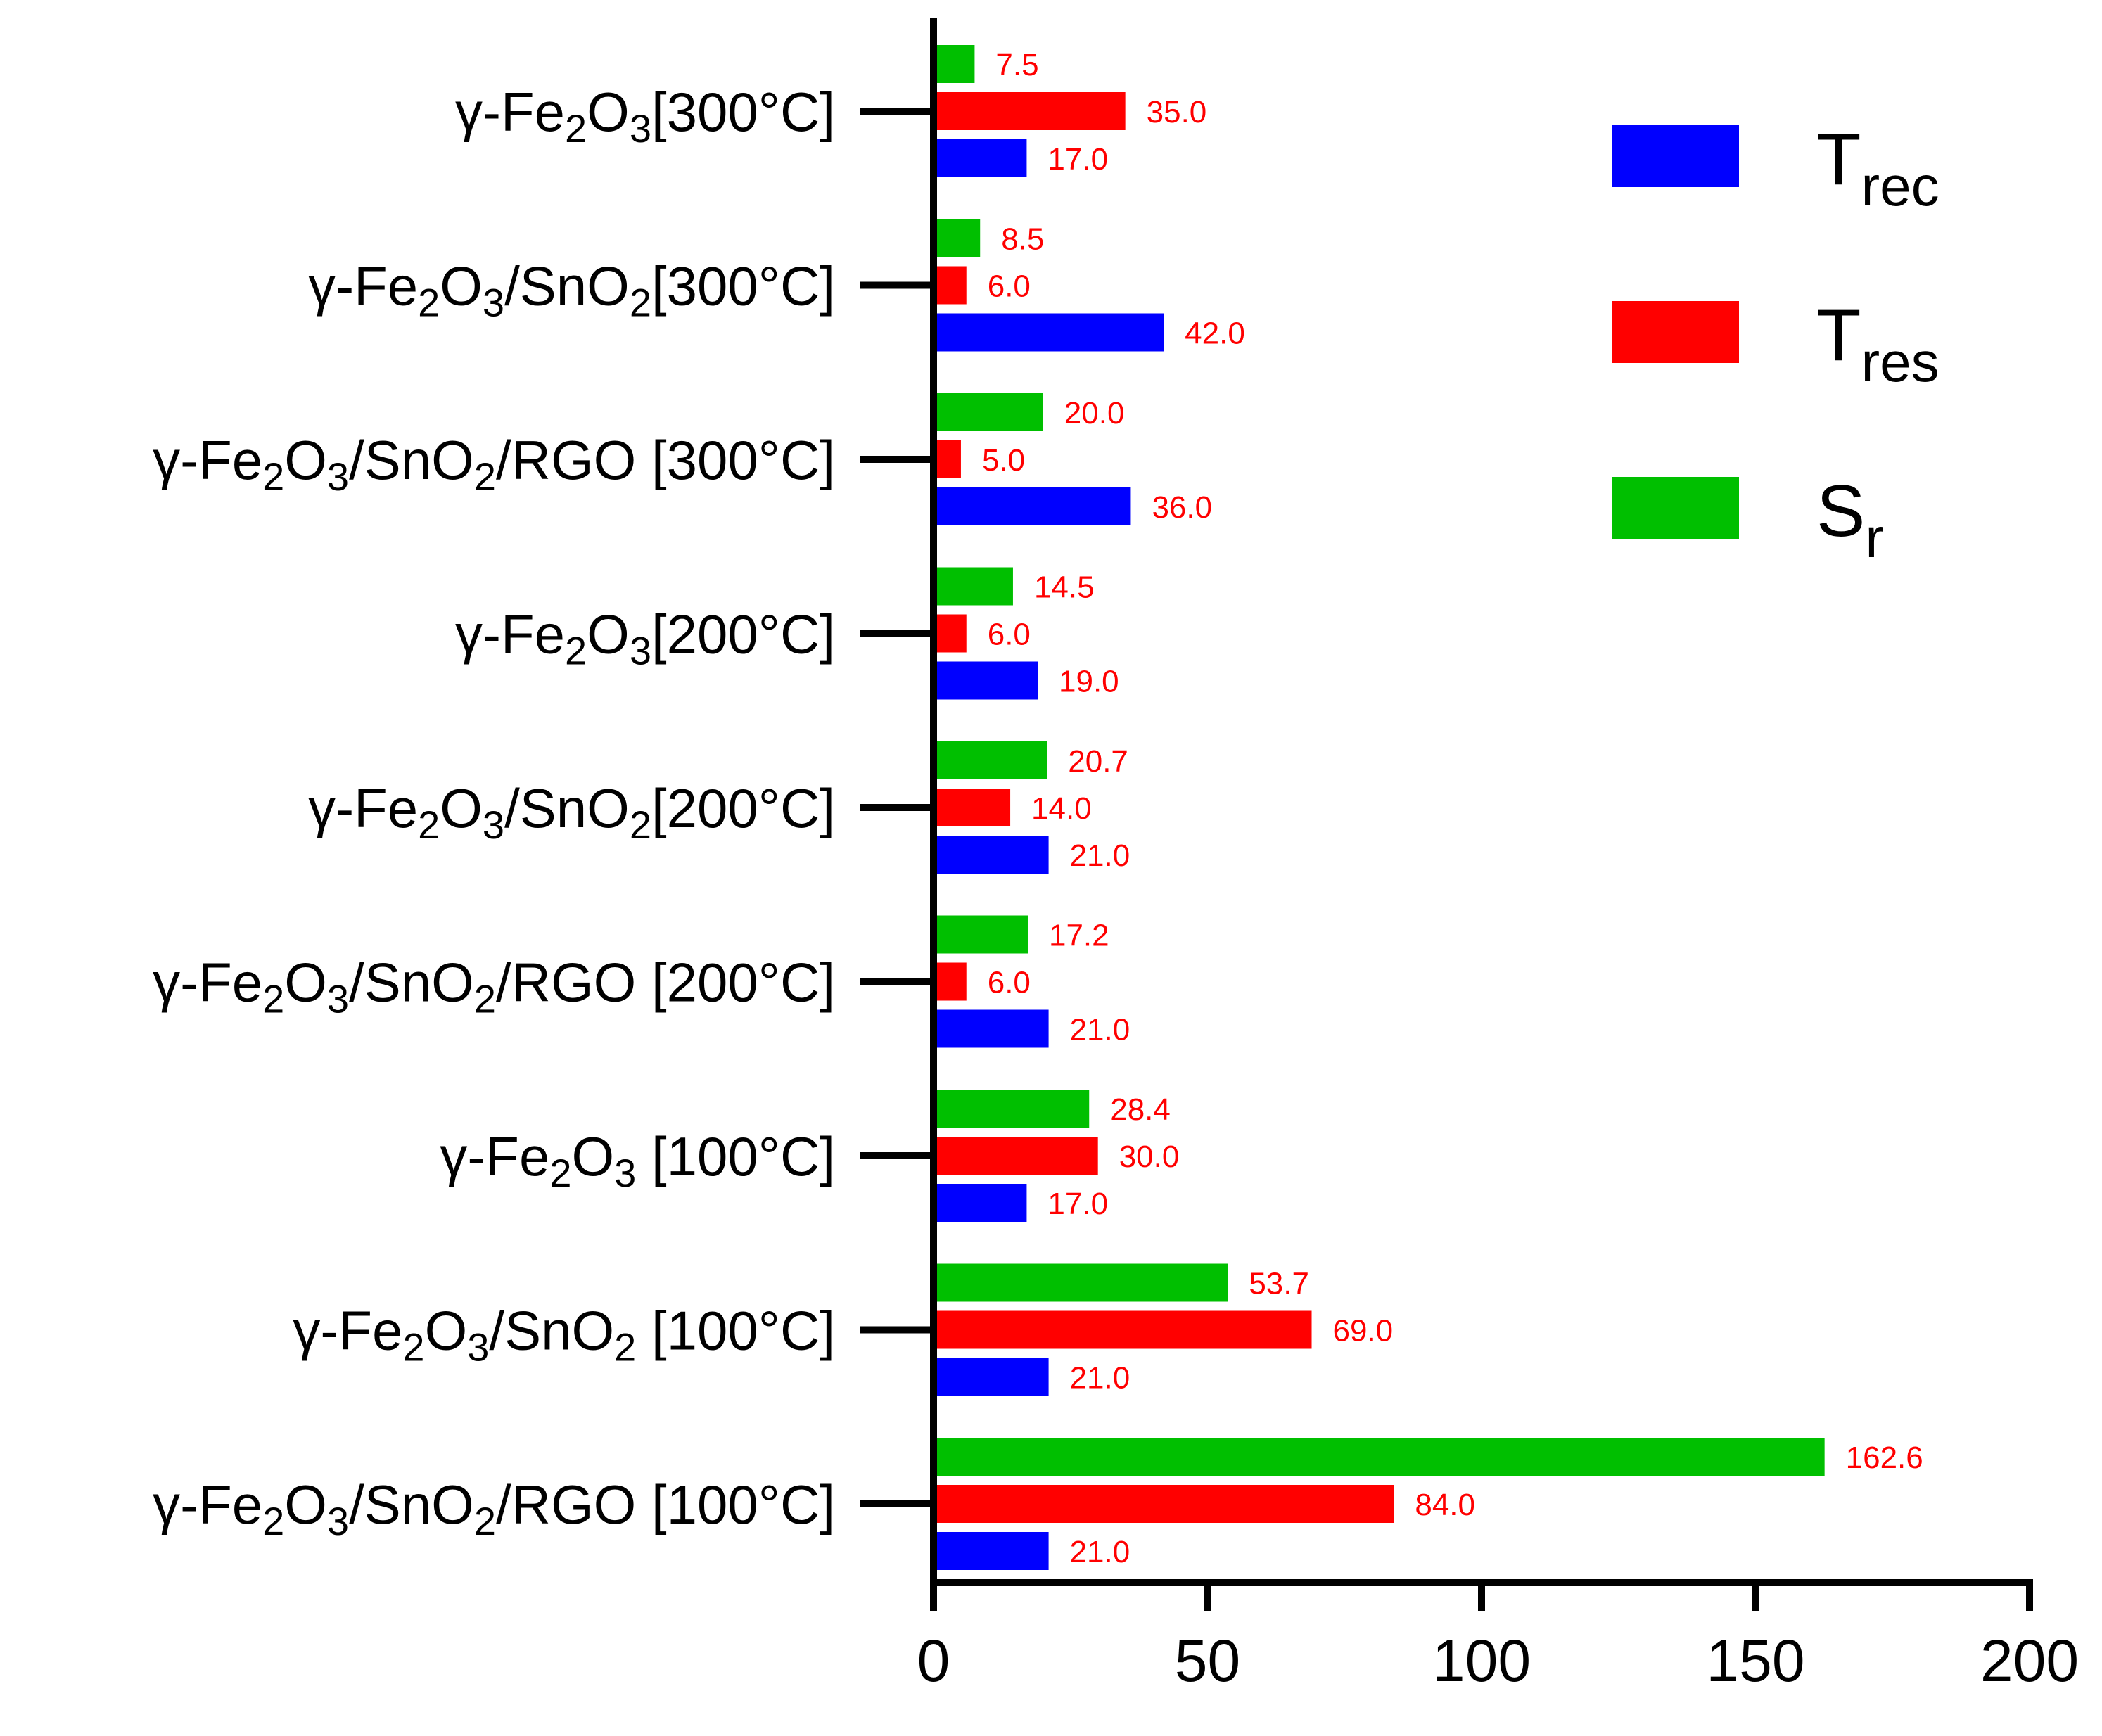 The image size is (2102, 1736). Describe the element at coordinates (1004, 460) in the screenshot. I see `data-label: 5.0` at that location.